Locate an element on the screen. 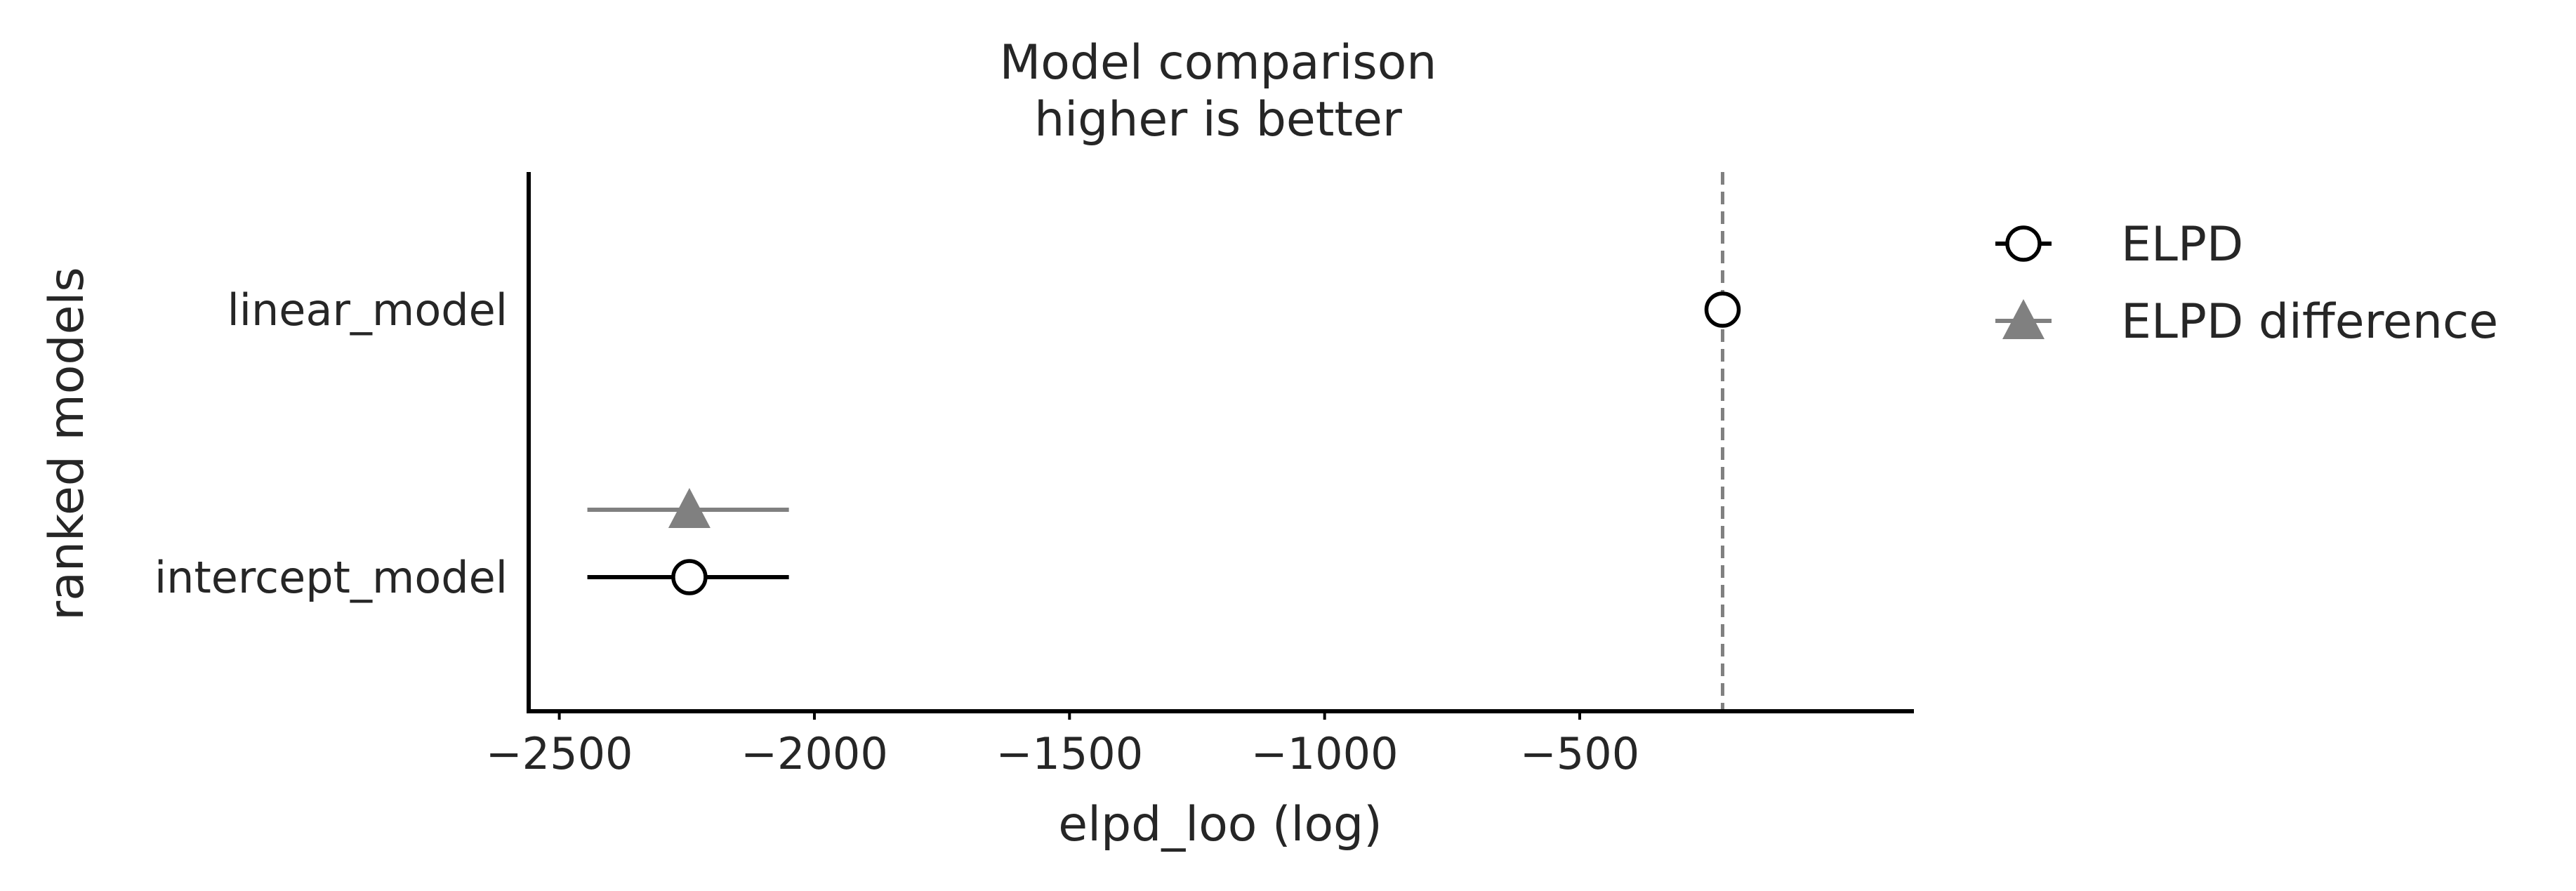 The height and width of the screenshot is (891, 2576). x-tick-label: −500 is located at coordinates (1579, 754).